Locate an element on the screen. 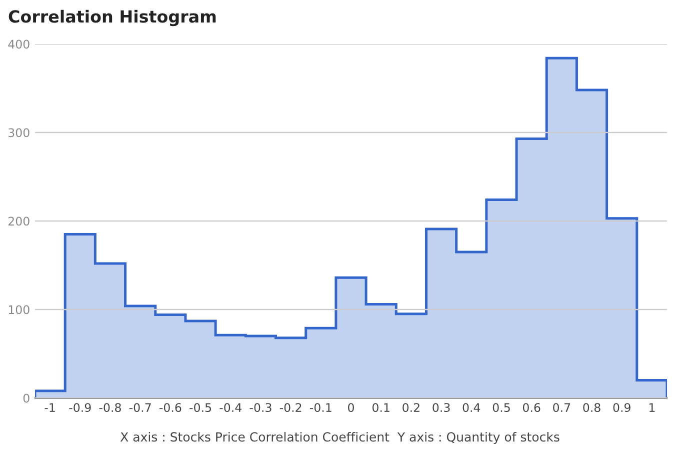 This screenshot has height=462, width=680. y-tick-label: 100 is located at coordinates (19, 309).